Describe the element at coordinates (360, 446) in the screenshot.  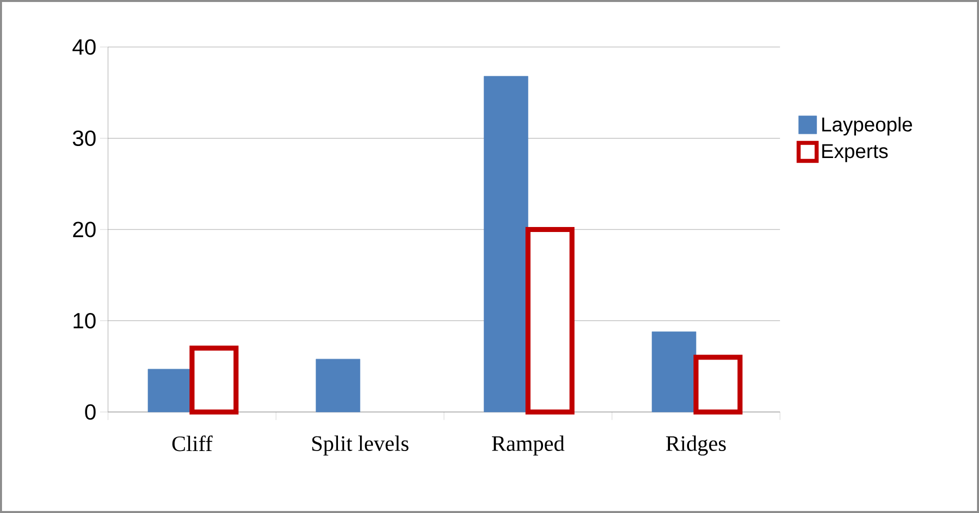
I see `x-tick-label: Split levels` at that location.